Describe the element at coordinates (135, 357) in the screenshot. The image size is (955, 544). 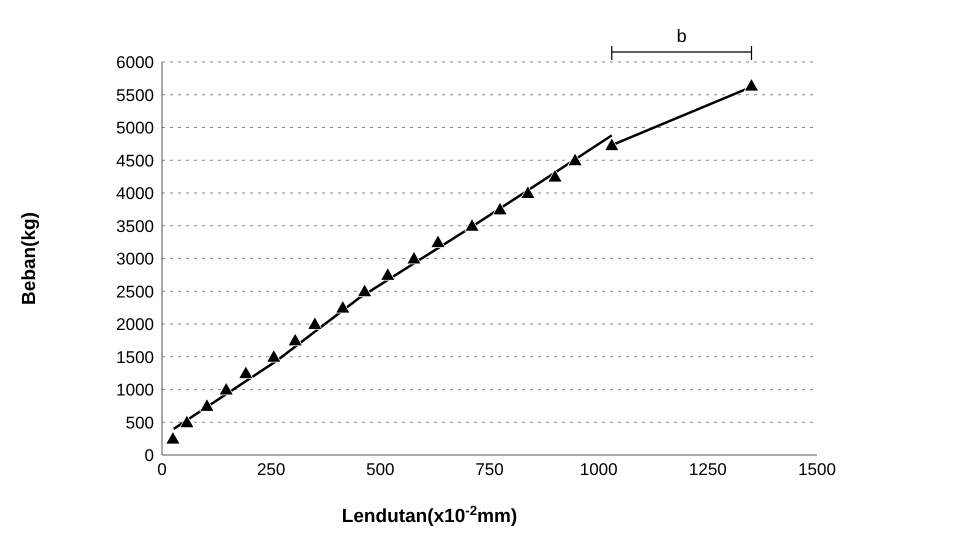
I see `y-tick-label: 1500` at that location.